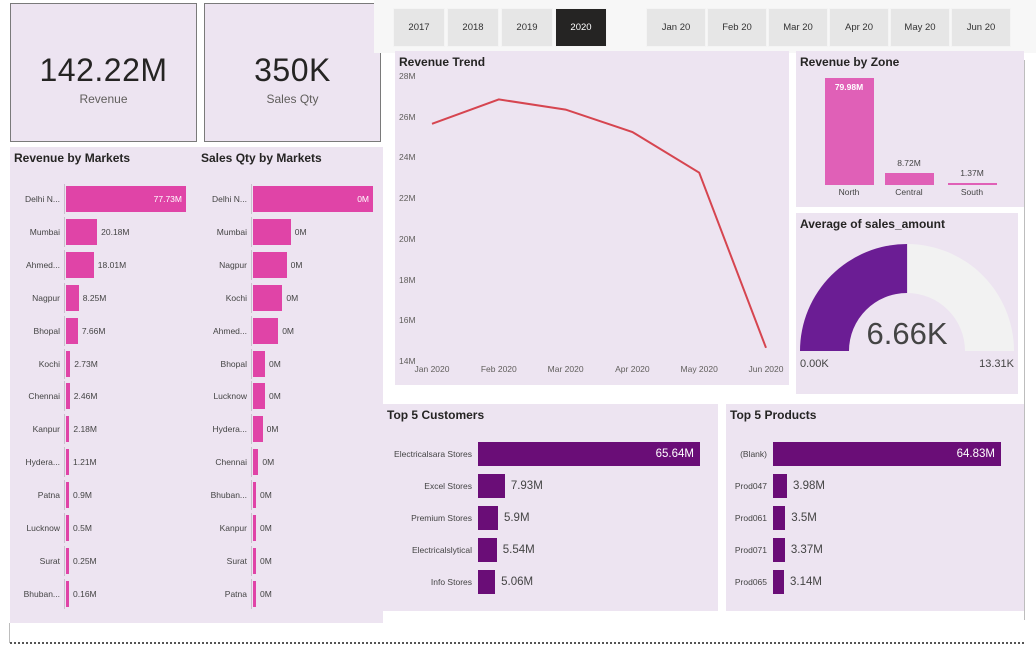 The height and width of the screenshot is (657, 1036). I want to click on revenue-market-row: Mumbai 20.18M, so click(103, 231).